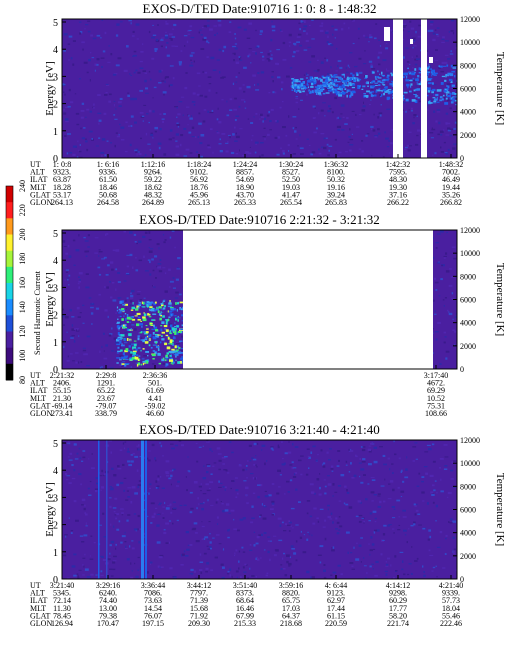 The height and width of the screenshot is (649, 505). What do you see at coordinates (107, 509) in the screenshot?
I see `feature-stripe` at bounding box center [107, 509].